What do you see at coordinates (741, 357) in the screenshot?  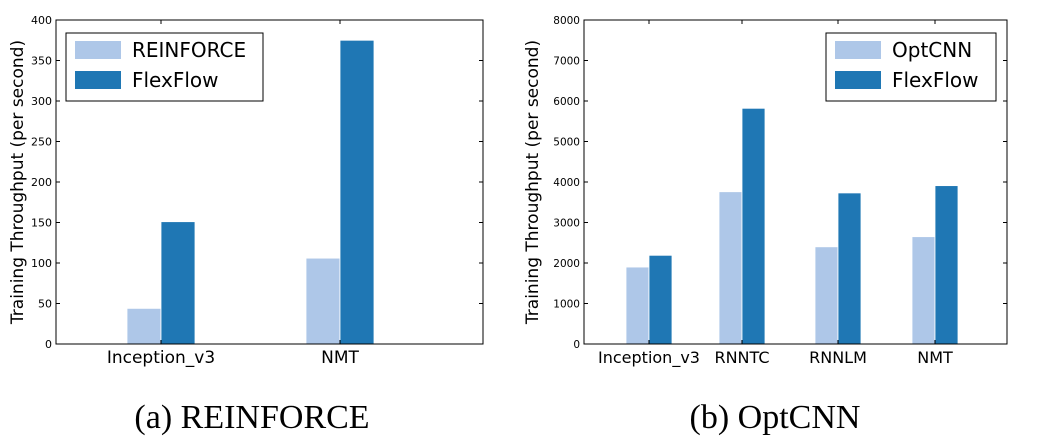 I see `x-tick-label: RNNTC` at bounding box center [741, 357].